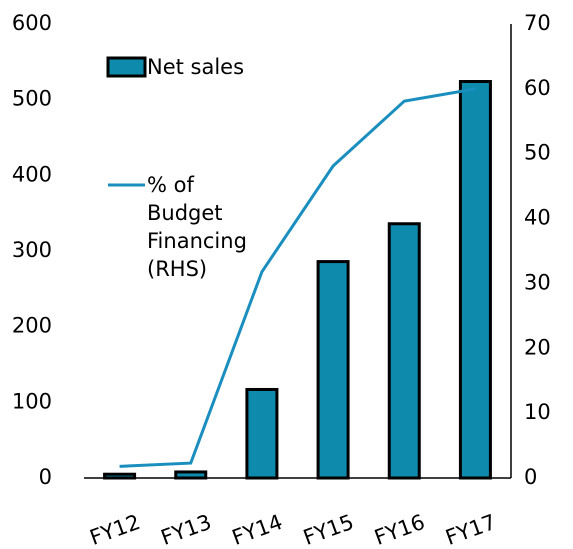 This screenshot has height=549, width=573. Describe the element at coordinates (45, 477) in the screenshot. I see `y-tick-label: 0` at that location.